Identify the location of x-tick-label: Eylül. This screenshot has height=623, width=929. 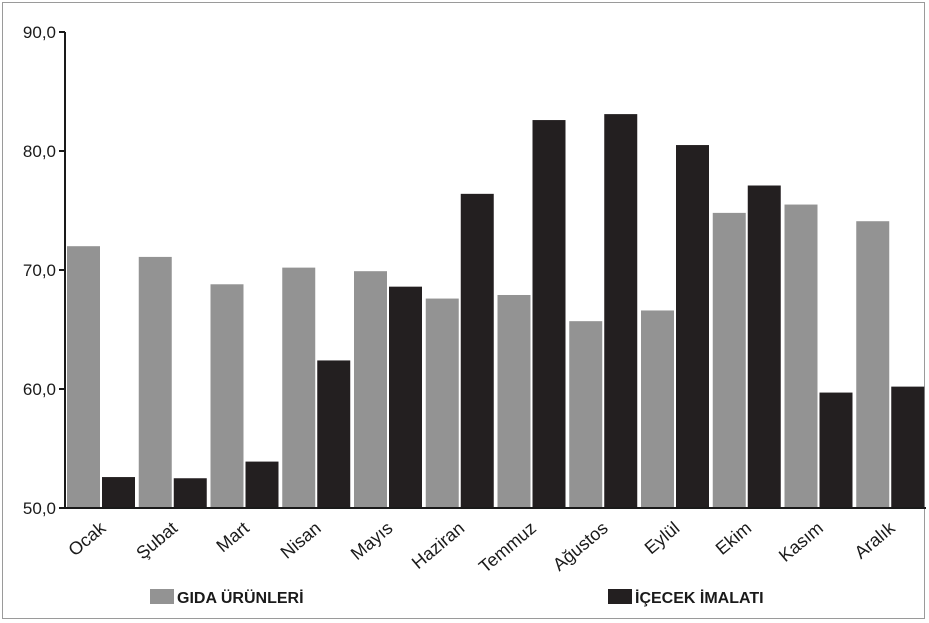
(662, 538).